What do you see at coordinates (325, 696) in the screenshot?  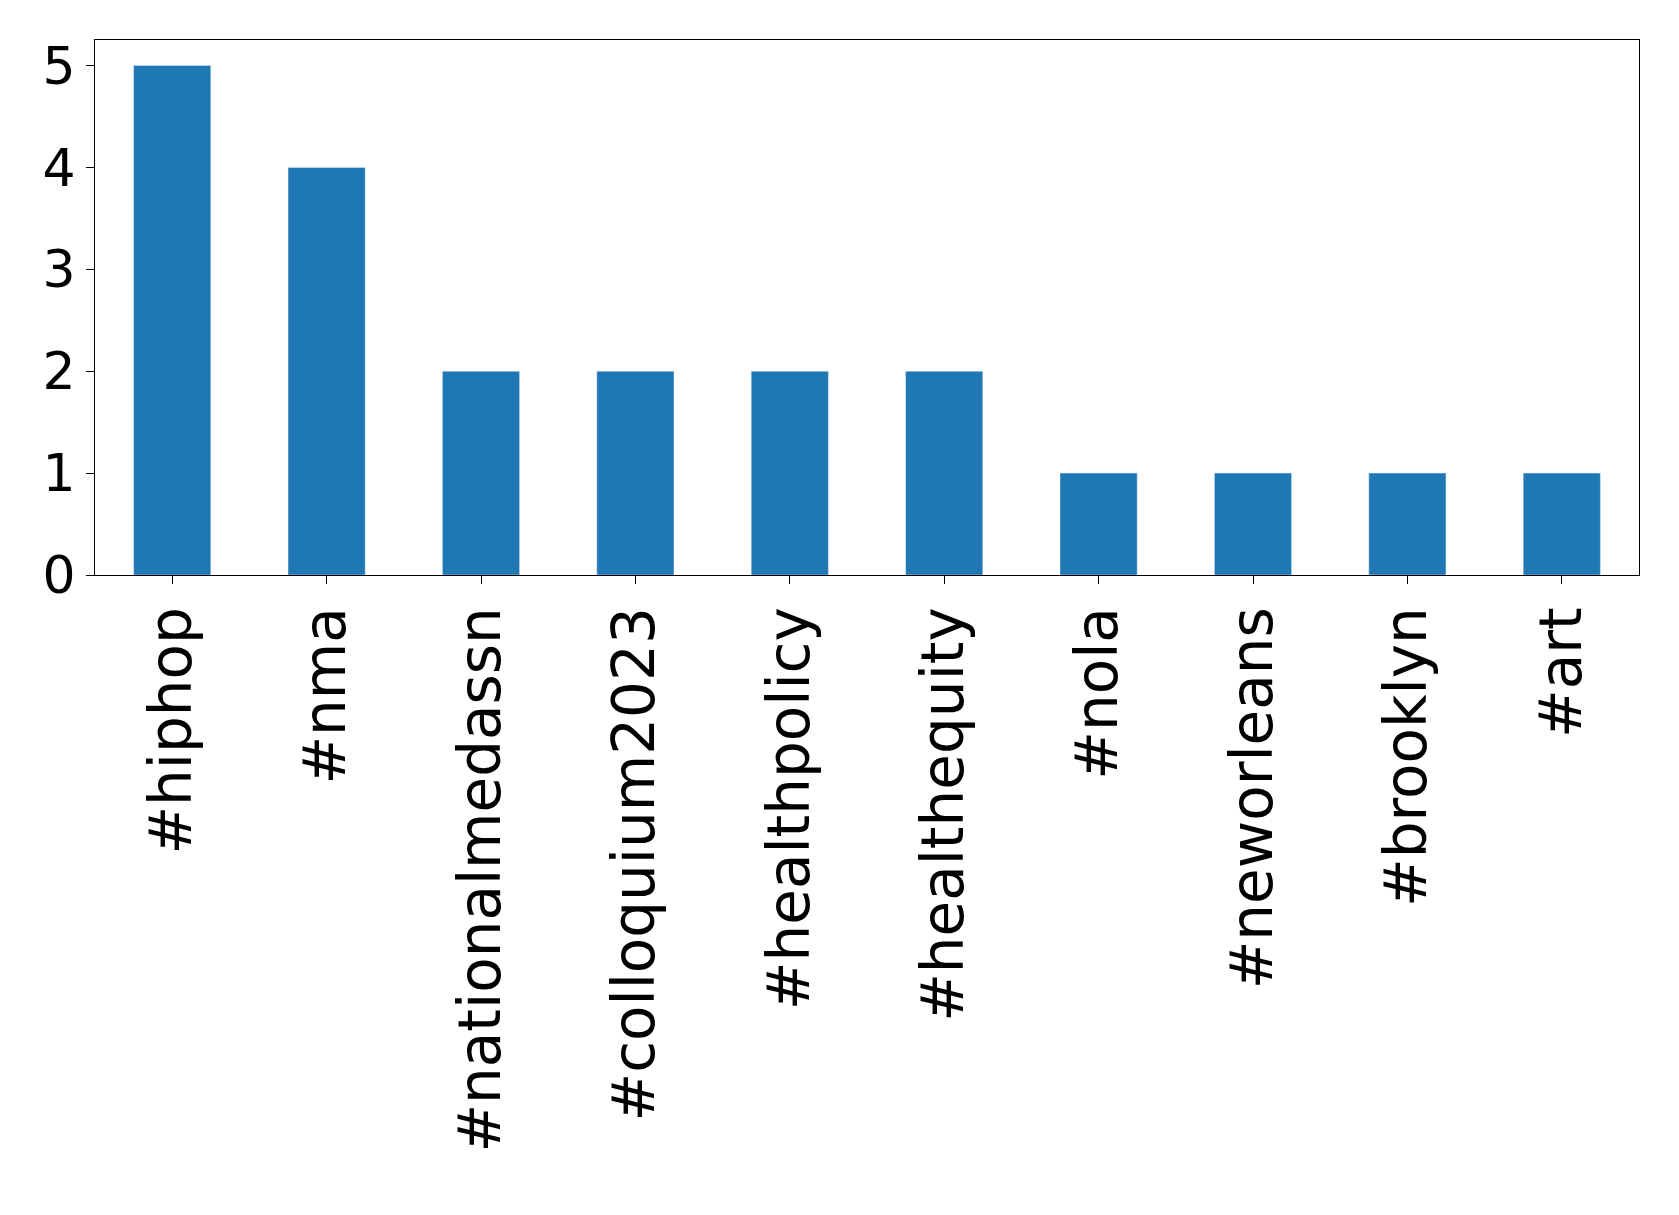 I see `x-tick-label: #nma` at bounding box center [325, 696].